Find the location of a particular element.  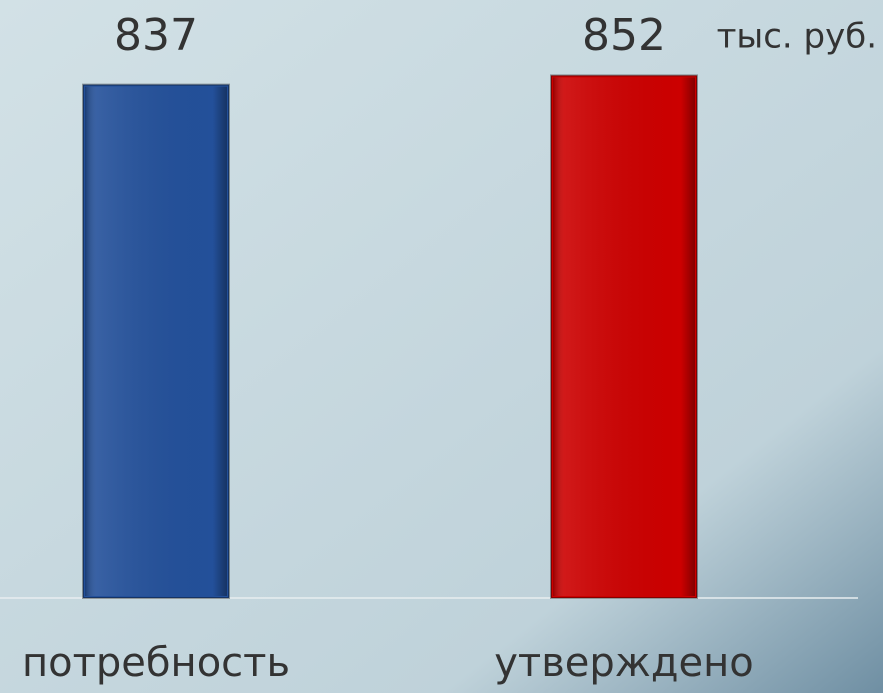

value-label: 852 is located at coordinates (624, 35).